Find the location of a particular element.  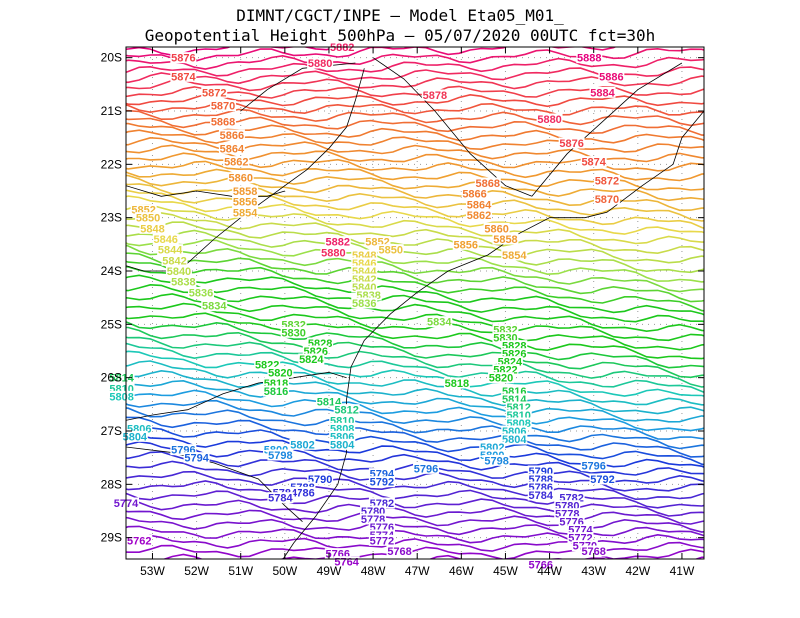

contour-label: 5882 is located at coordinates (338, 243).